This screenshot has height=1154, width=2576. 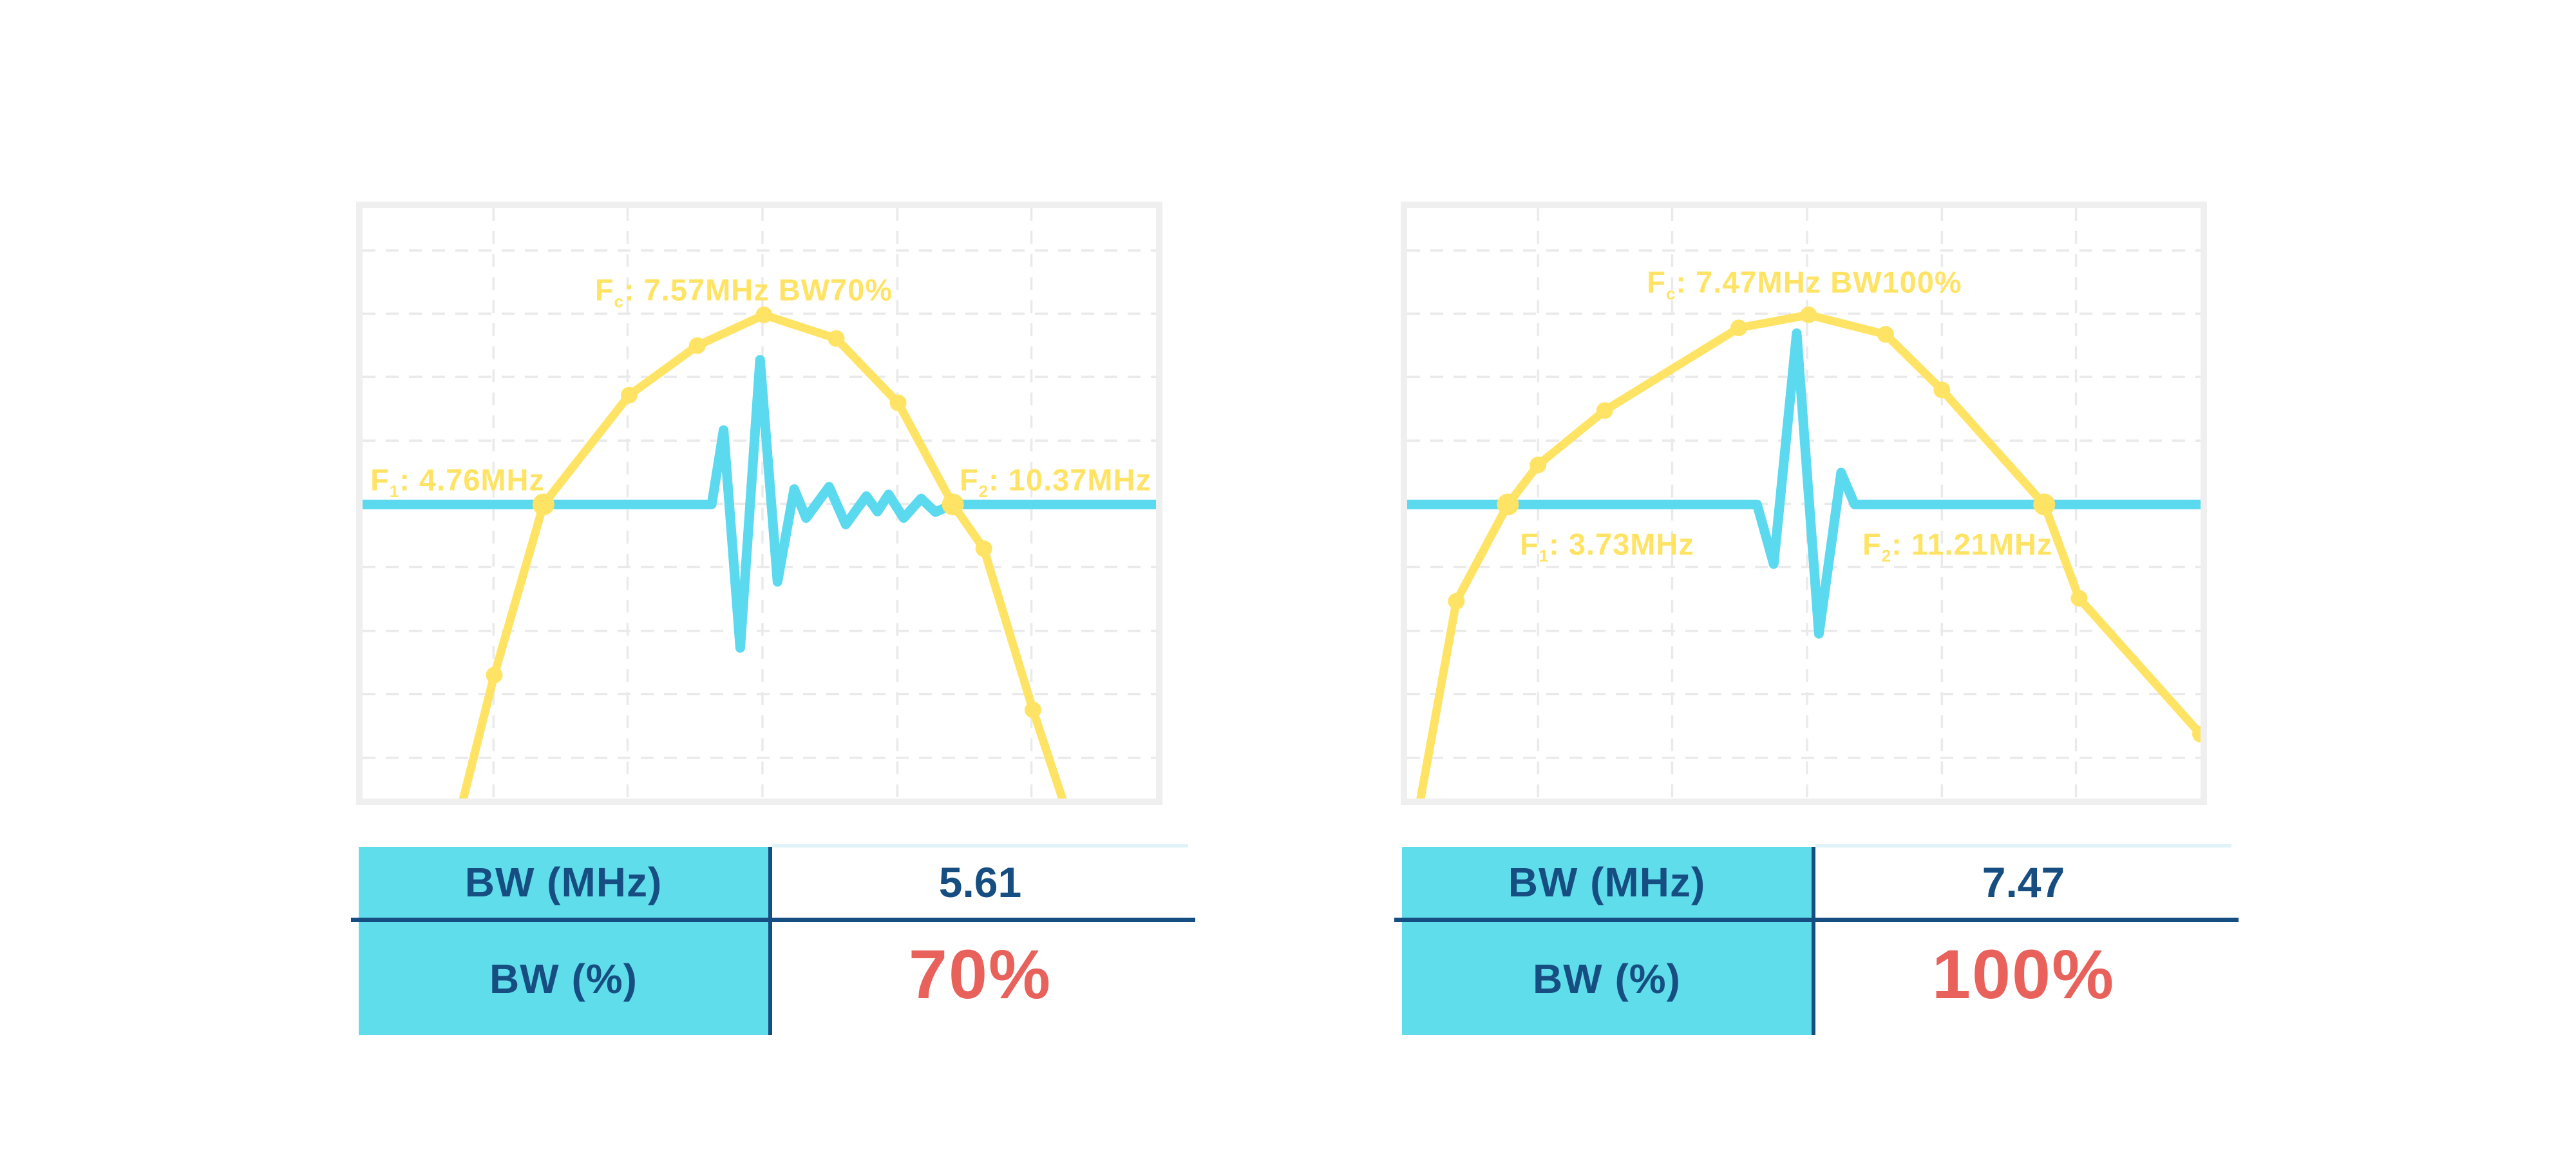 What do you see at coordinates (1819, 282) in the screenshot?
I see `fc-label-text: : 7.47MHz BW100%` at bounding box center [1819, 282].